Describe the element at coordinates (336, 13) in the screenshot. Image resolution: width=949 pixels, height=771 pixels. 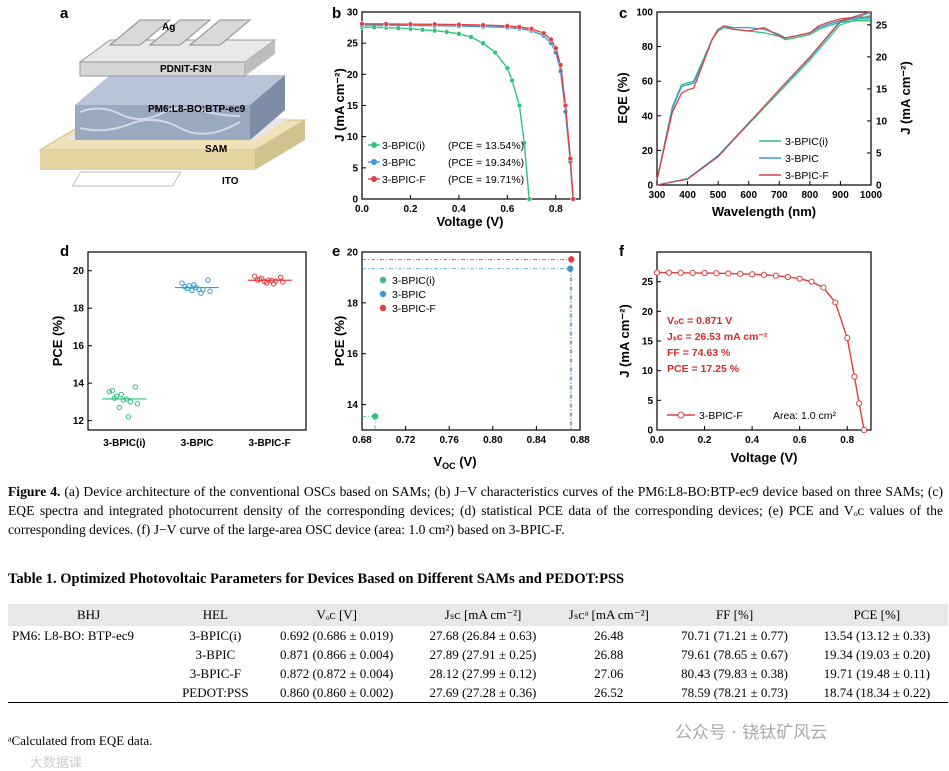
I see `panel-b-label: b` at that location.